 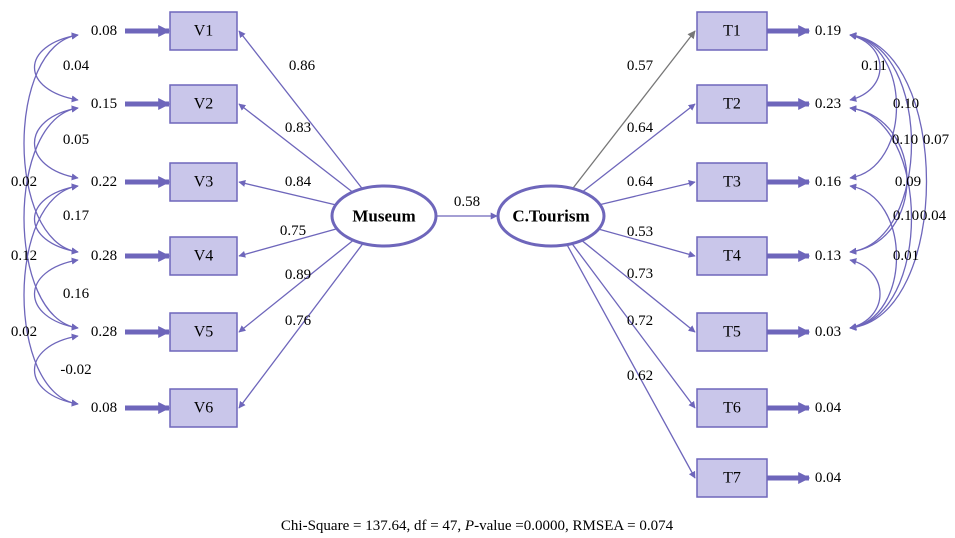 I want to click on indicator-box-t4, so click(x=732, y=256).